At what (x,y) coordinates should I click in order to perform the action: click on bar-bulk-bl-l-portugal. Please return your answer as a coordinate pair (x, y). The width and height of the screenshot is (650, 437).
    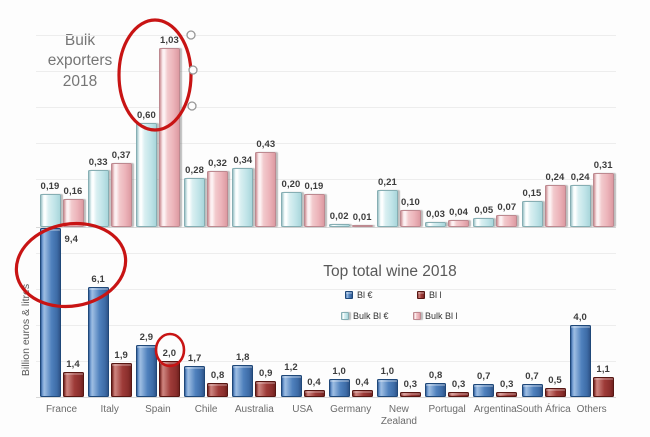
    Looking at the image, I should click on (459, 223).